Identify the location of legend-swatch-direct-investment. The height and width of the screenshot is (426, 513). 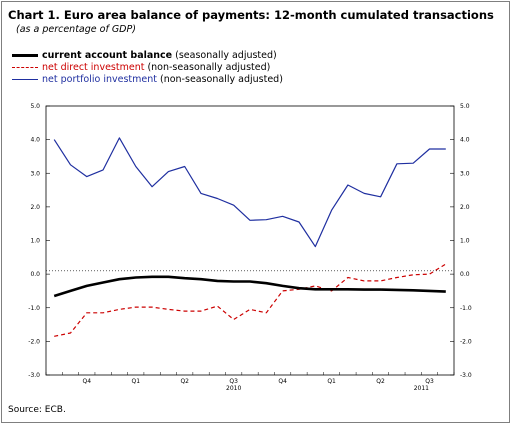
(25, 67).